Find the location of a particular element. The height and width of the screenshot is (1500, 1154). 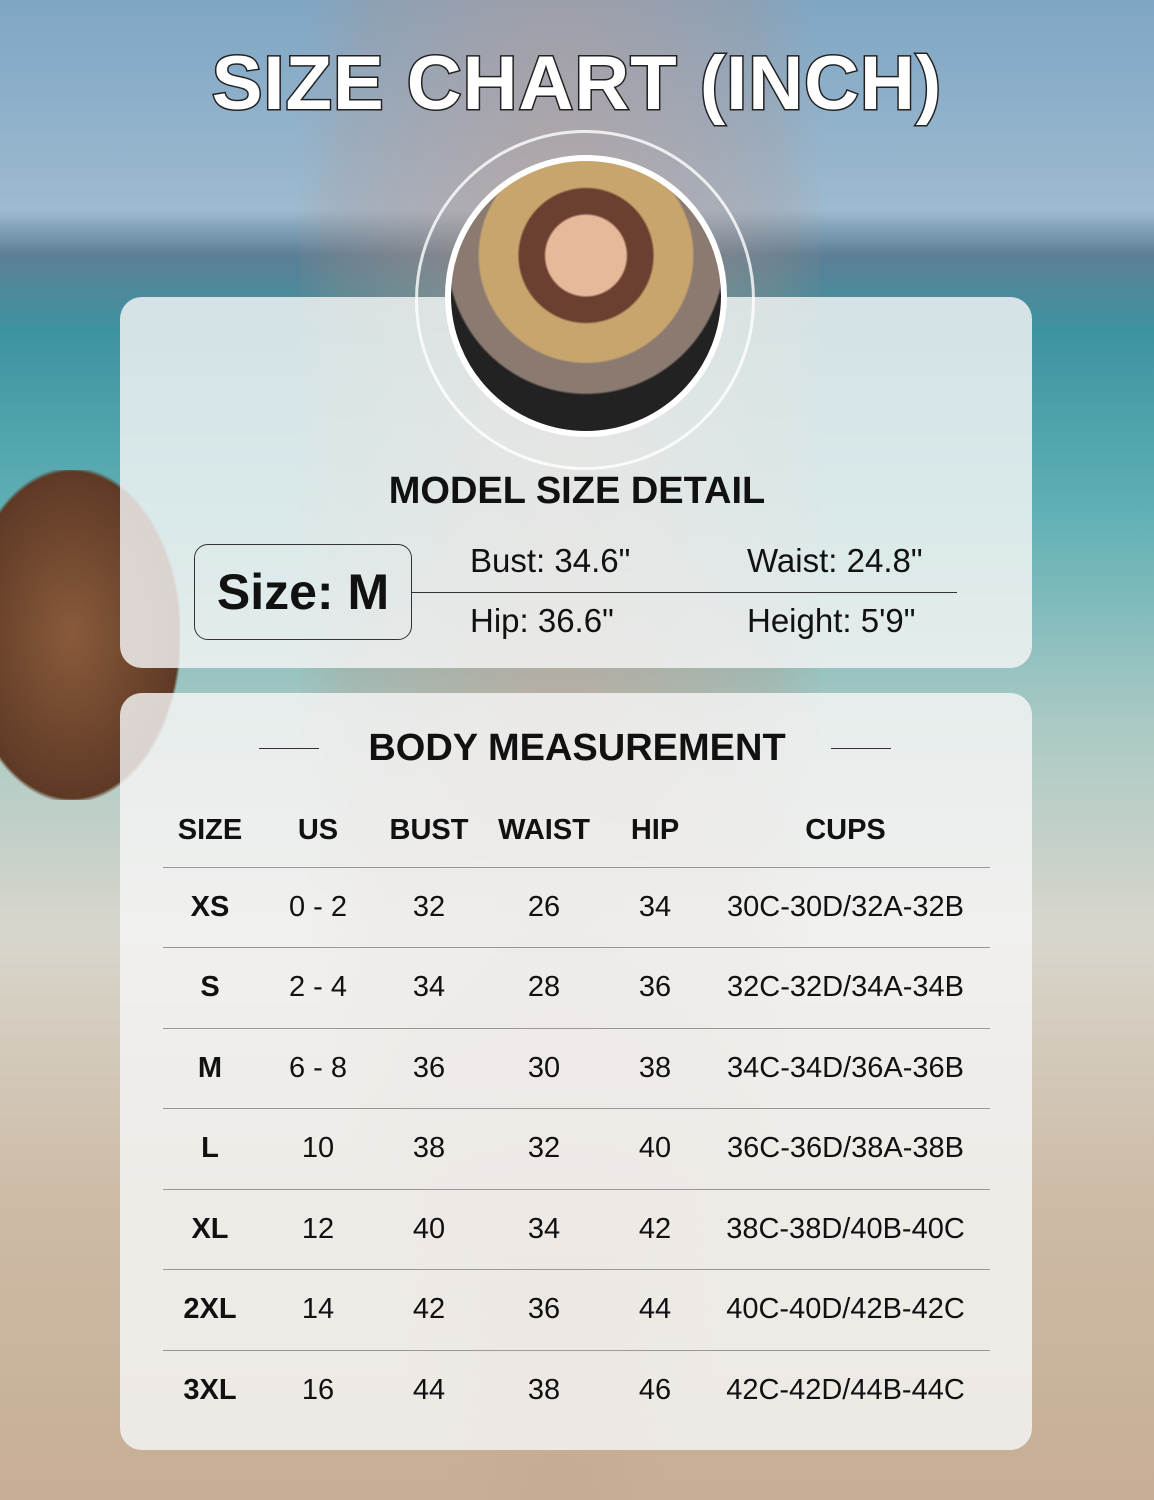

table-row: XL 12 40 34 42 38C-38D/40B-40C is located at coordinates (576, 1229).